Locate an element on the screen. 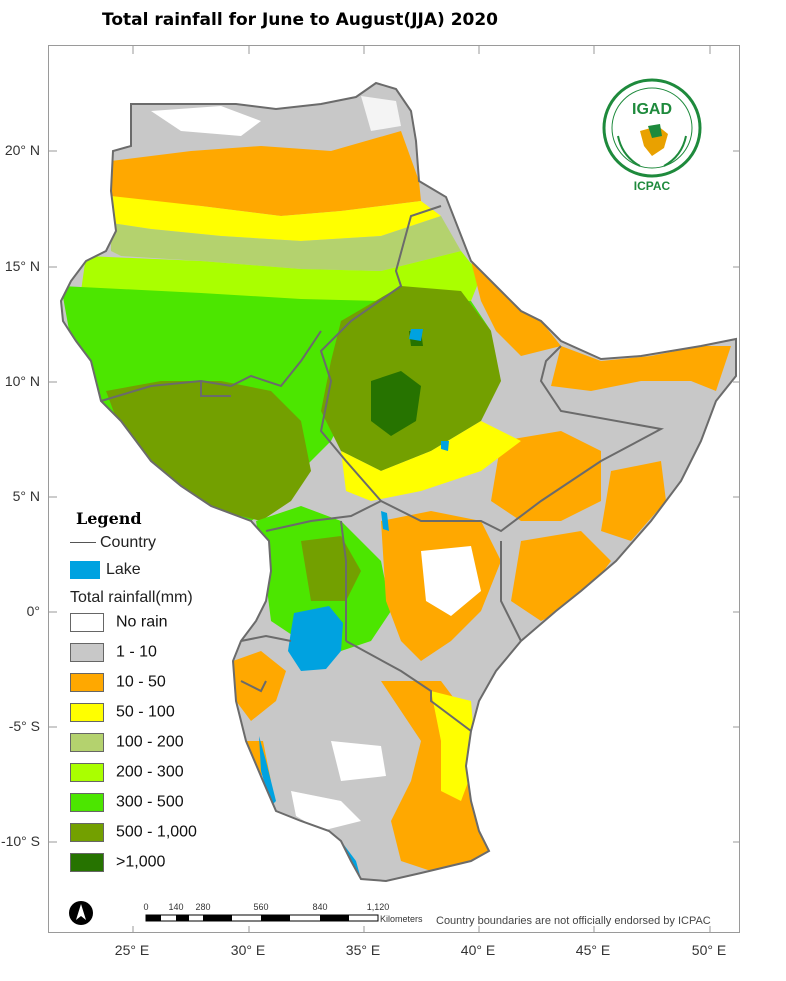 The image size is (786, 981). legend-class-row: 100 - 200 is located at coordinates (127, 744).